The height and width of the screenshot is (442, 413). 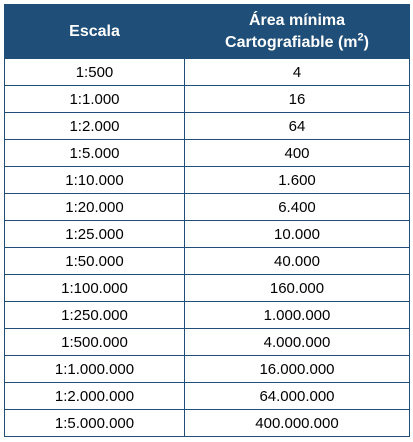 What do you see at coordinates (297, 423) in the screenshot?
I see `cell-area: 400.000.000` at bounding box center [297, 423].